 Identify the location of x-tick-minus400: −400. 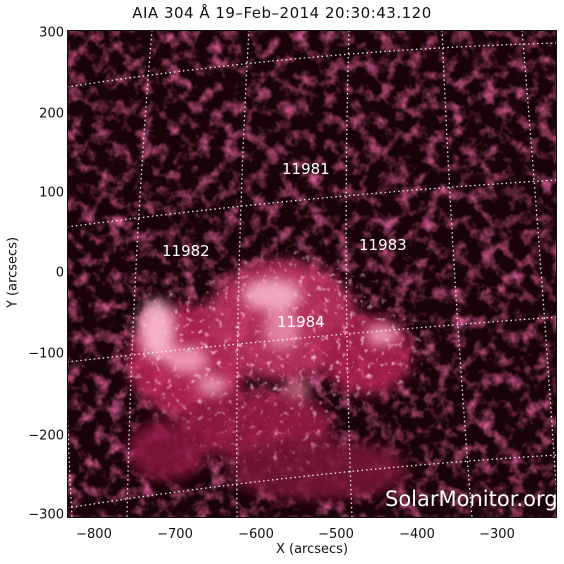
(417, 534).